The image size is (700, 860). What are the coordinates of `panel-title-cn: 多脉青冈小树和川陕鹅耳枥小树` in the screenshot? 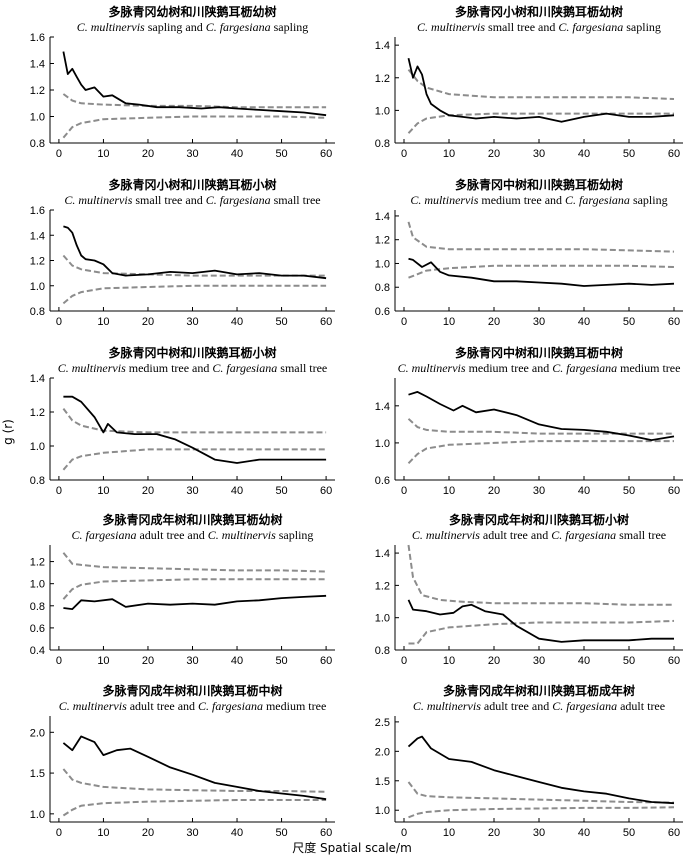 It's located at (192, 184).